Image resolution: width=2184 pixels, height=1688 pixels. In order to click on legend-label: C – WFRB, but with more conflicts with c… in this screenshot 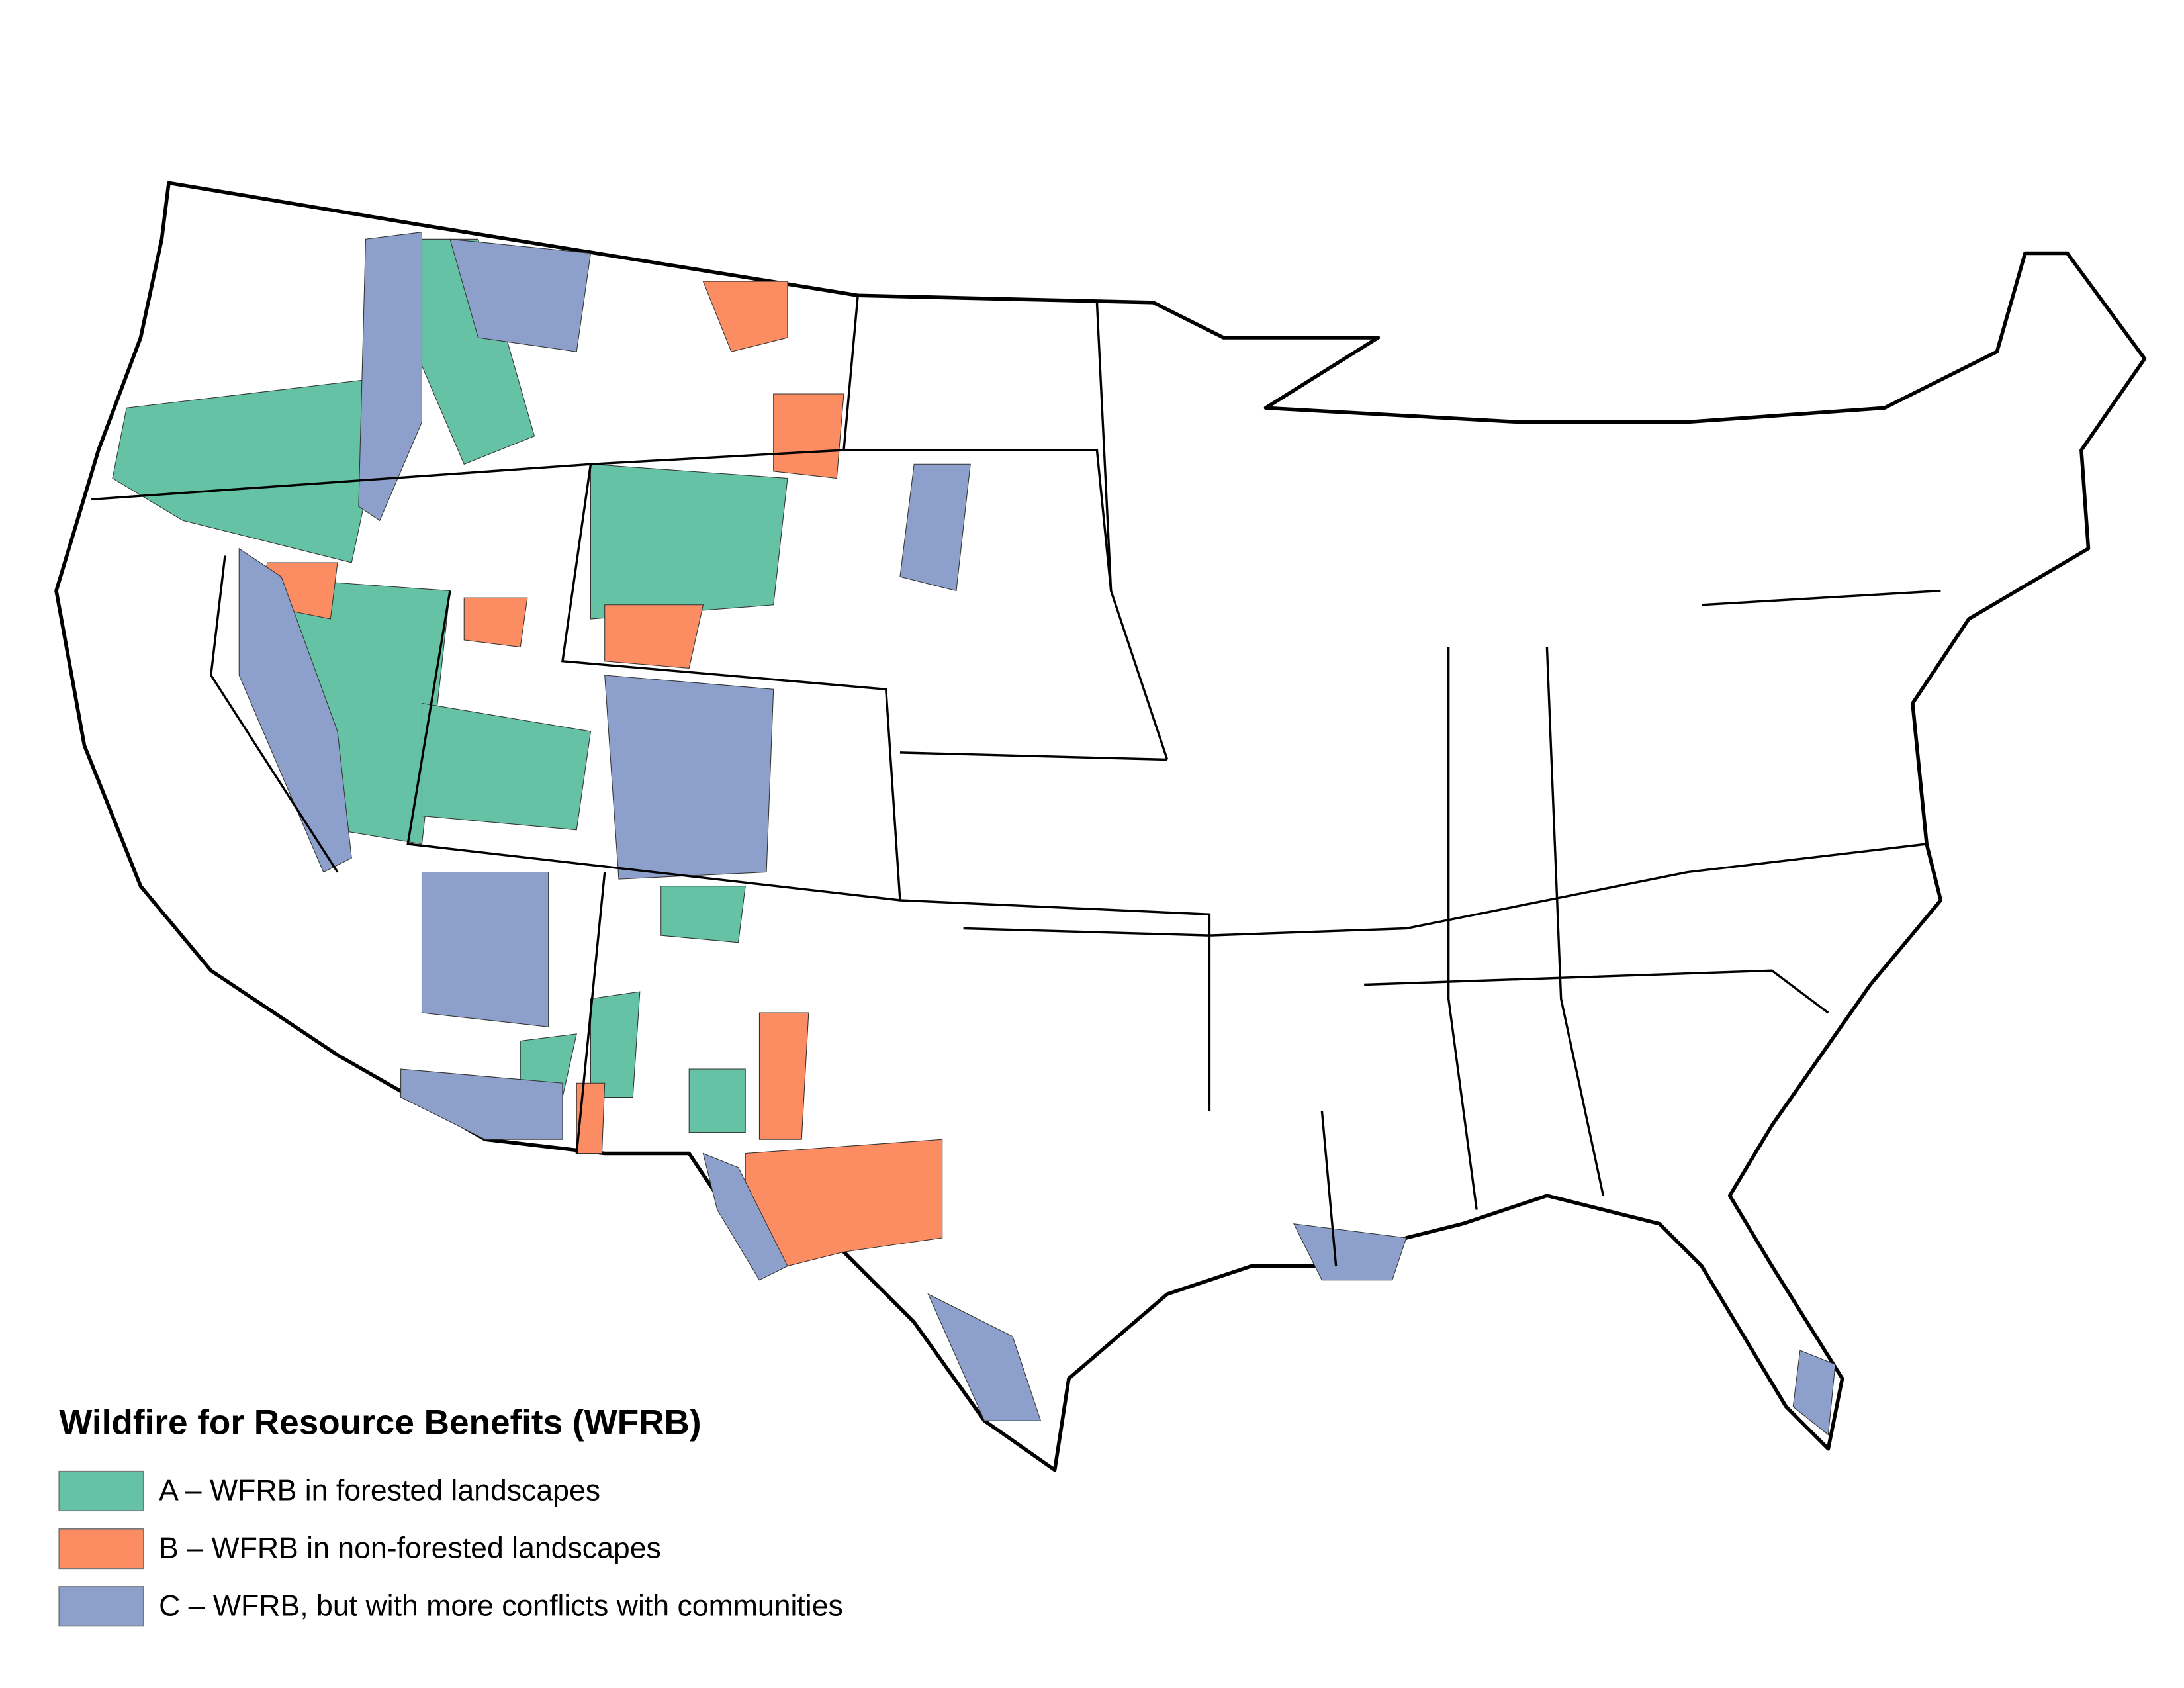, I will do `click(501, 1606)`.